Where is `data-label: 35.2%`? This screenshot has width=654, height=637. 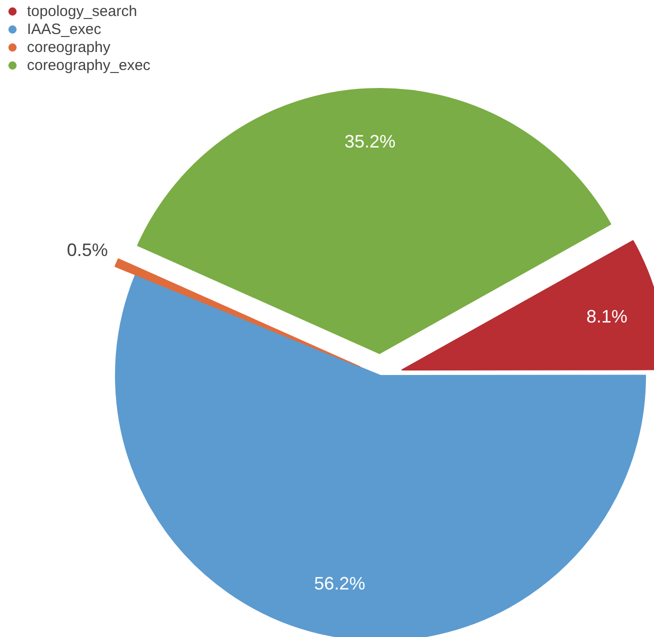 data-label: 35.2% is located at coordinates (370, 142).